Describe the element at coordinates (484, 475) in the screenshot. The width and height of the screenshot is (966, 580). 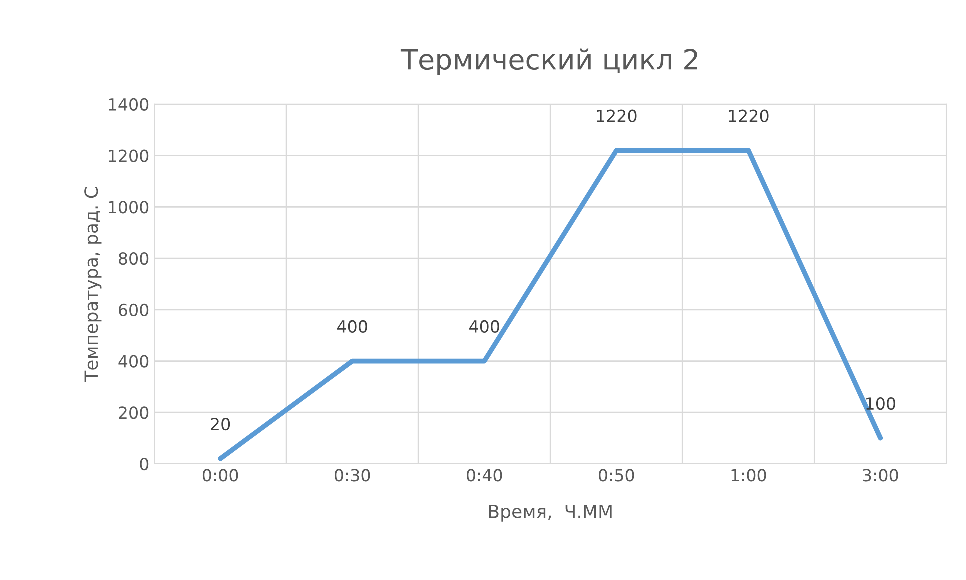
I see `x-tick-label: 0:40` at that location.